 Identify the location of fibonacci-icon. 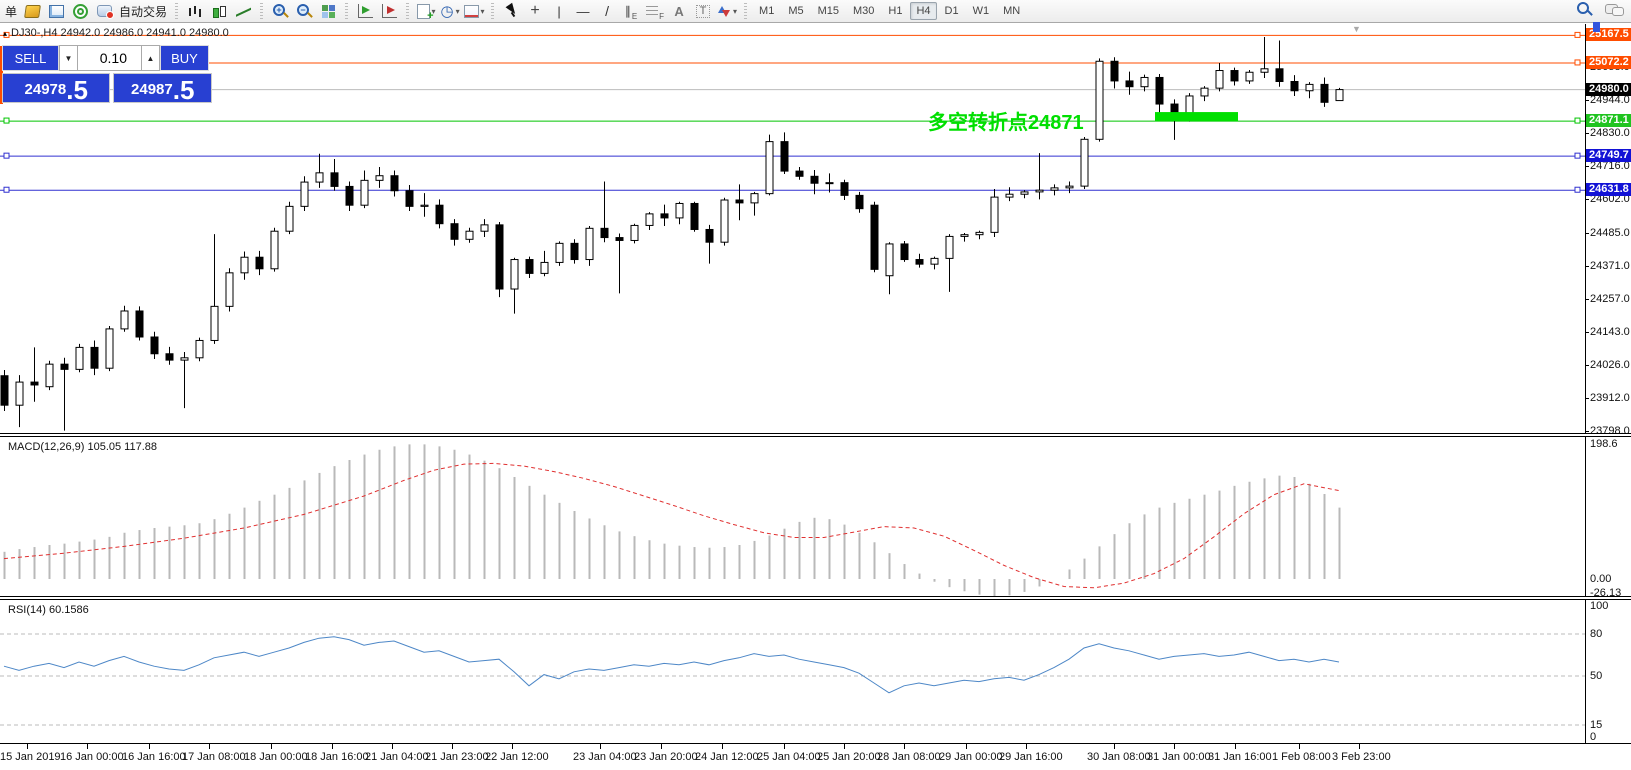
(652, 11).